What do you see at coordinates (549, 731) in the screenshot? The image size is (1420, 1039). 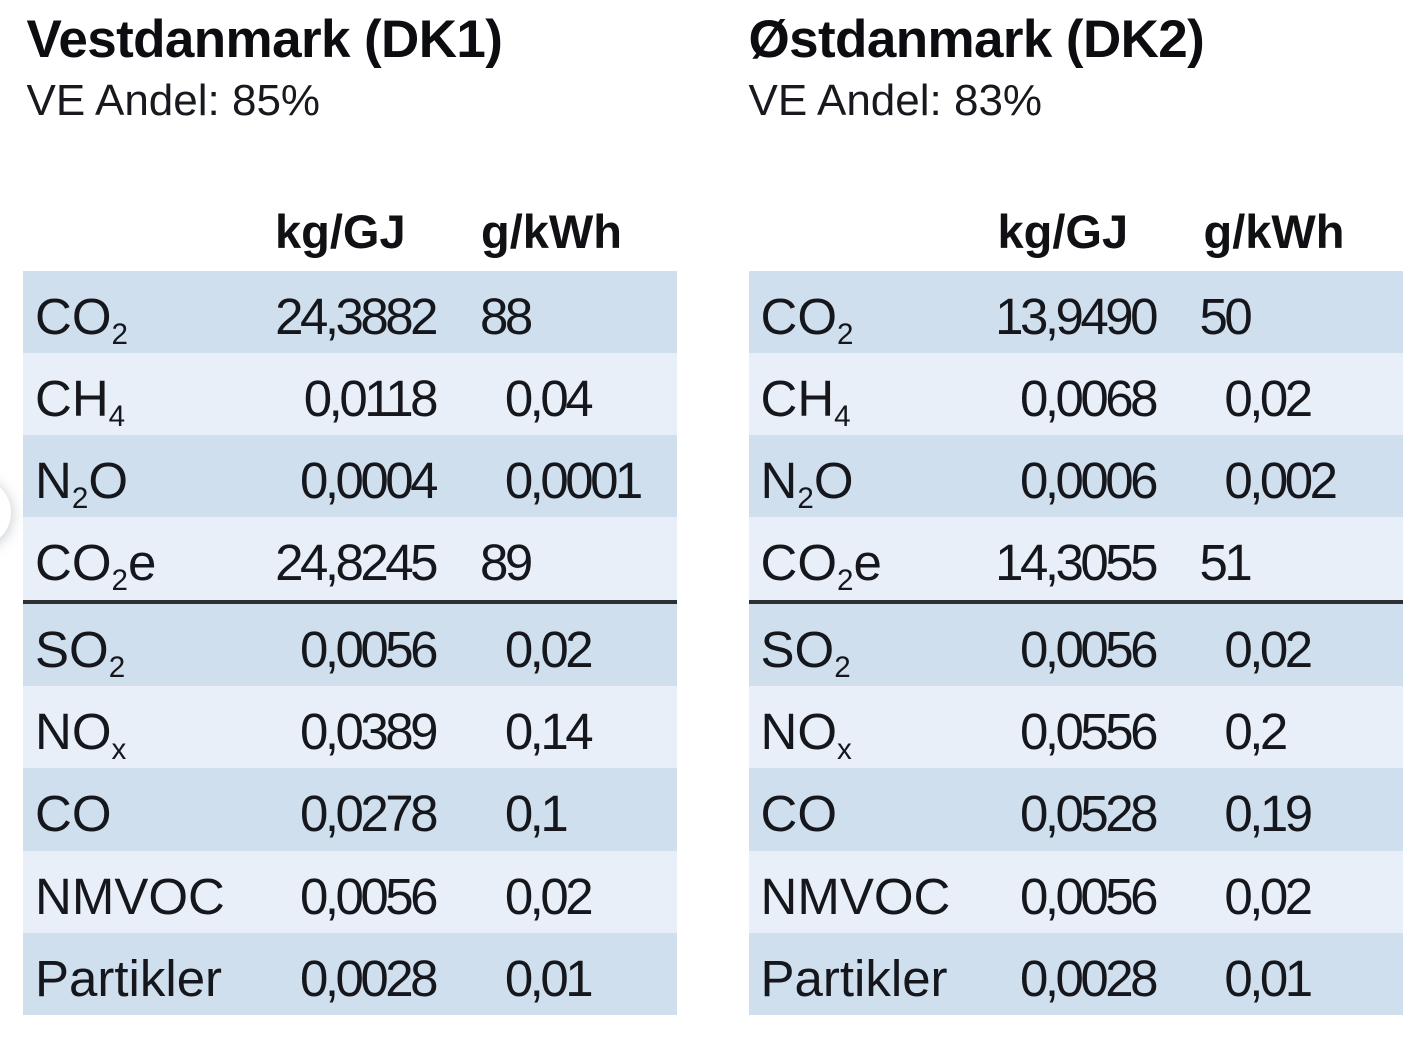 I see `value-g-kwh-text: 0,14` at bounding box center [549, 731].